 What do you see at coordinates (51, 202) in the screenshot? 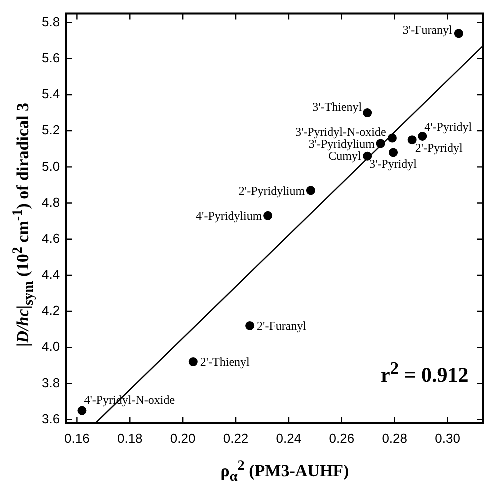
I see `y-tick-label: 4.8` at bounding box center [51, 202].